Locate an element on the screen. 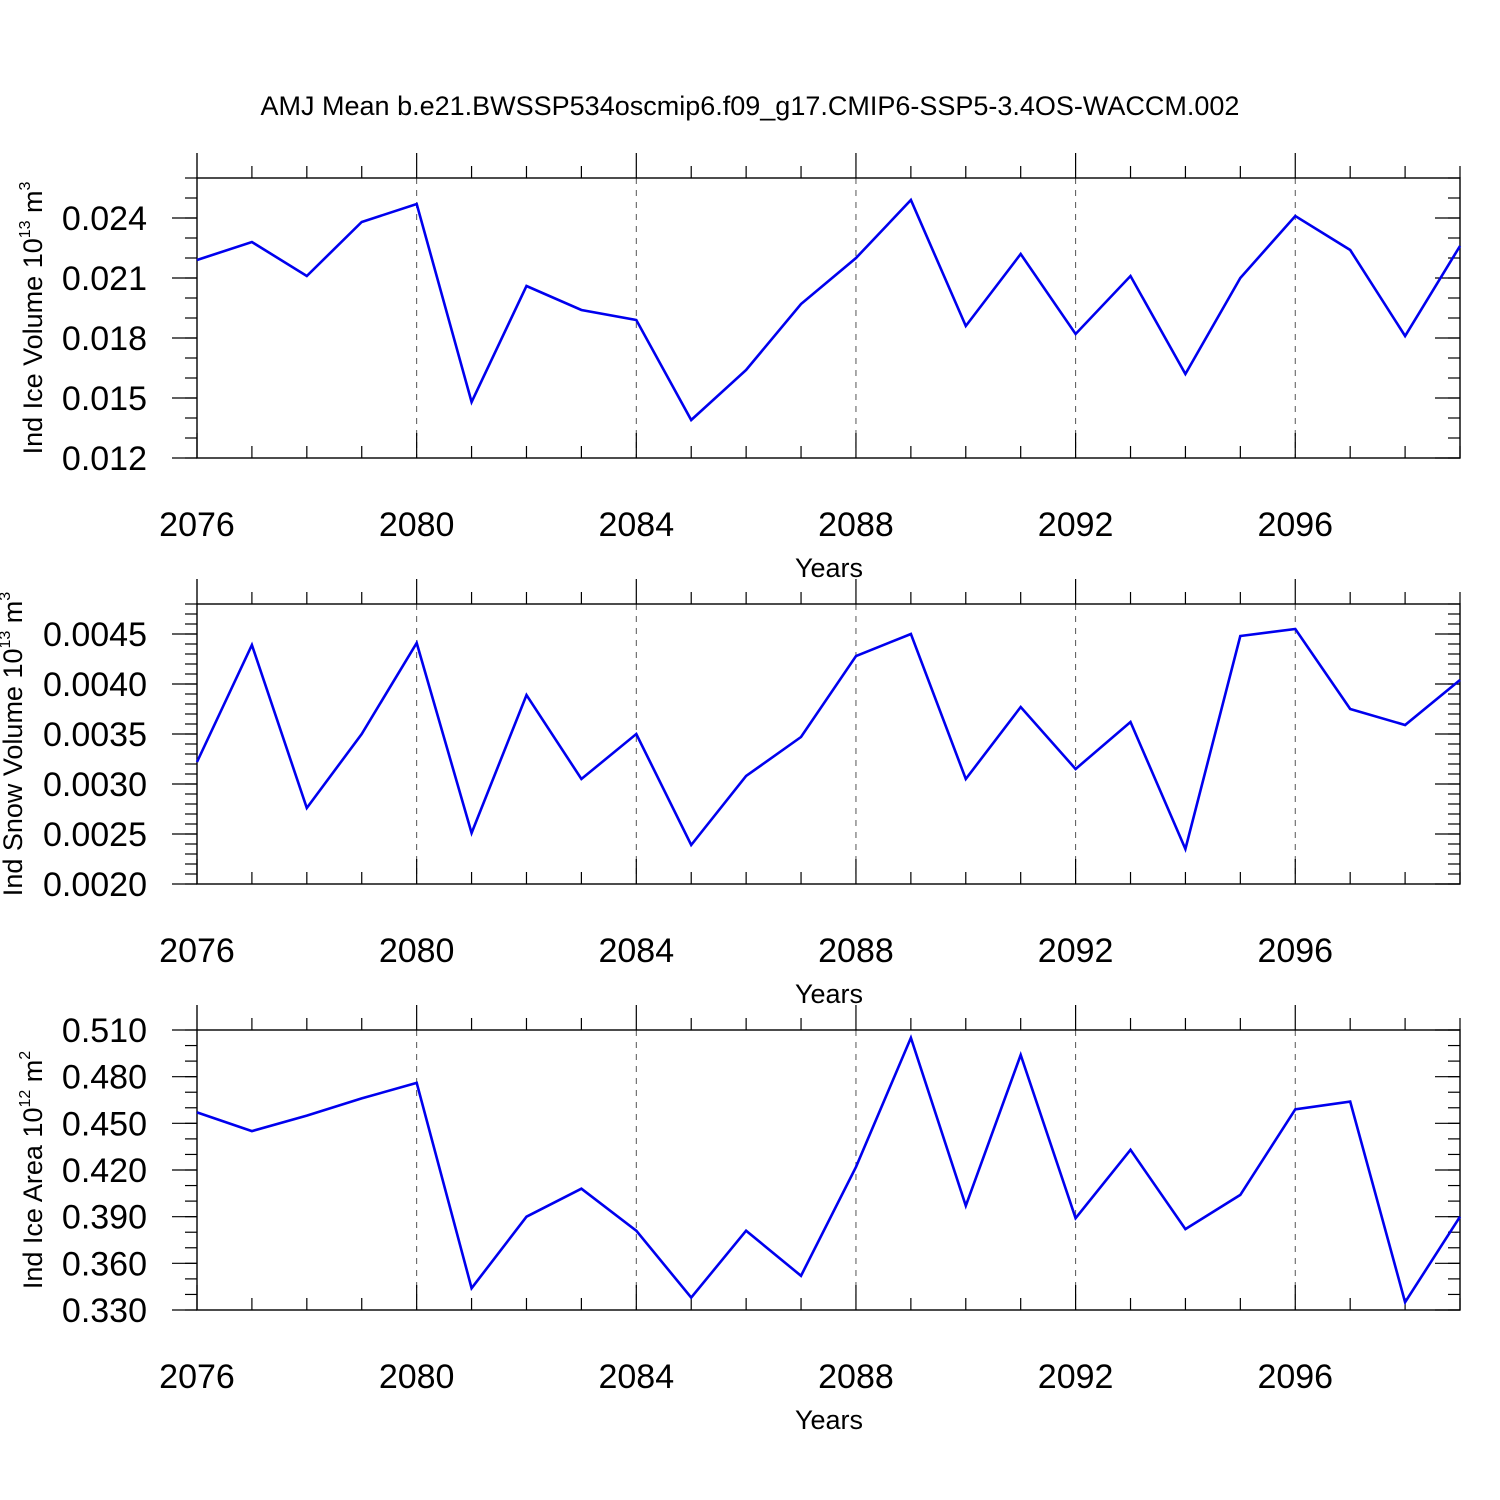 The height and width of the screenshot is (1500, 1500). y-tick-label: 0.0040 is located at coordinates (95, 685).